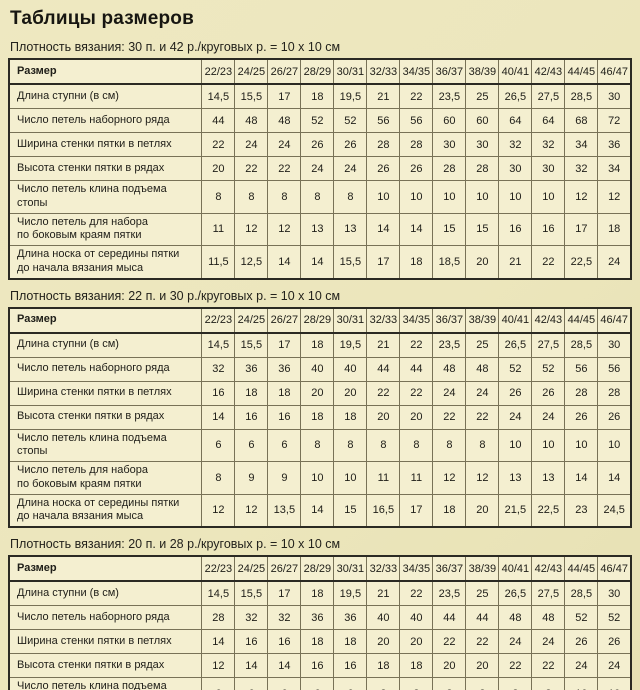 Image resolution: width=640 pixels, height=690 pixels. Describe the element at coordinates (383, 510) in the screenshot. I see `value-cell: 16,5` at that location.